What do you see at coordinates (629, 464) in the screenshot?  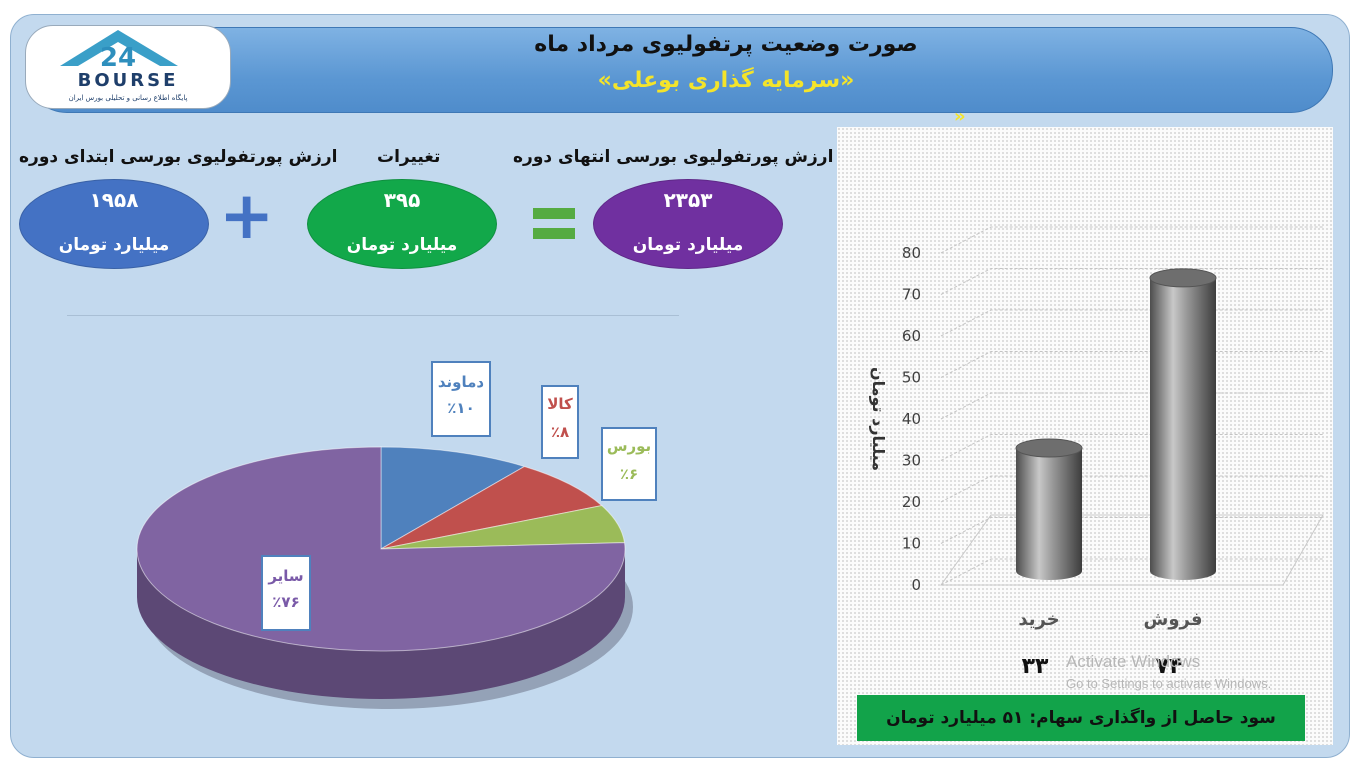 I see `pie-label-bourse: بورس ٪۶` at bounding box center [629, 464].